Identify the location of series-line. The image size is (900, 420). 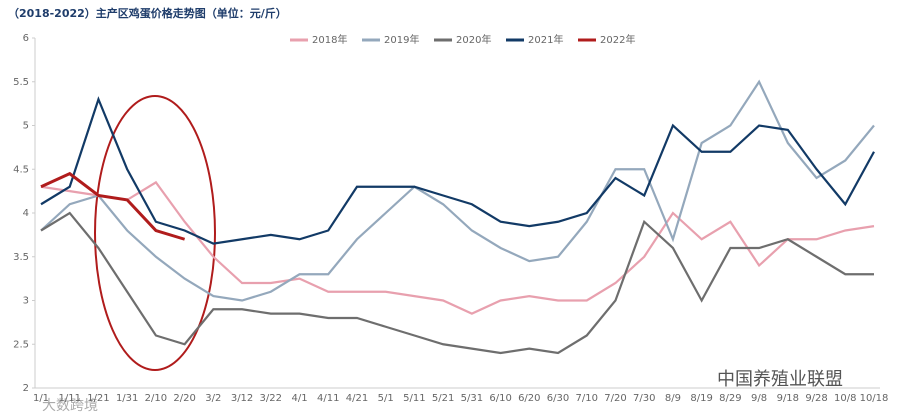
(113, 206).